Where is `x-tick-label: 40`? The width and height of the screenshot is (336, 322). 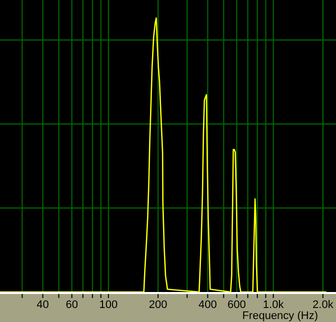 x-tick-label: 40 is located at coordinates (42, 305).